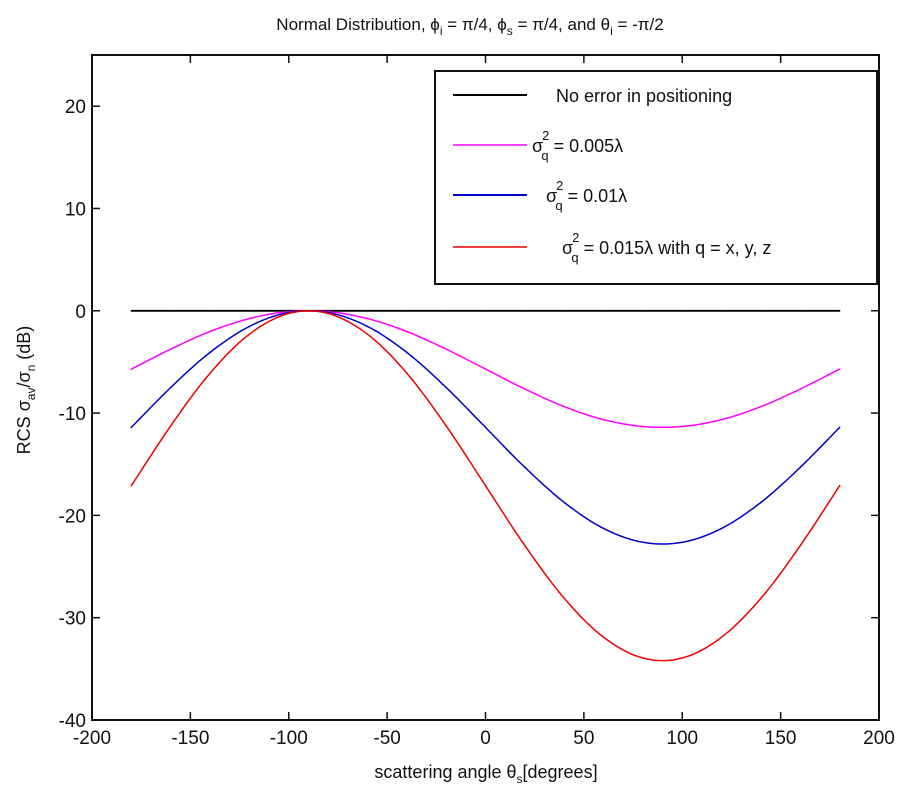  What do you see at coordinates (879, 738) in the screenshot?
I see `x-tick-label: 200` at bounding box center [879, 738].